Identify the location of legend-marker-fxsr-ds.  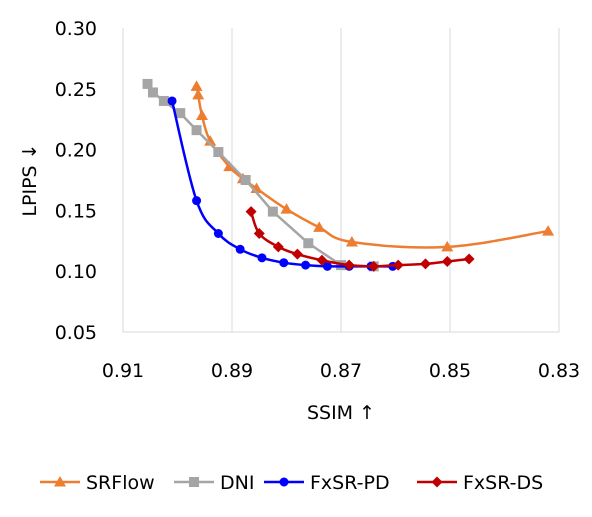
(437, 482).